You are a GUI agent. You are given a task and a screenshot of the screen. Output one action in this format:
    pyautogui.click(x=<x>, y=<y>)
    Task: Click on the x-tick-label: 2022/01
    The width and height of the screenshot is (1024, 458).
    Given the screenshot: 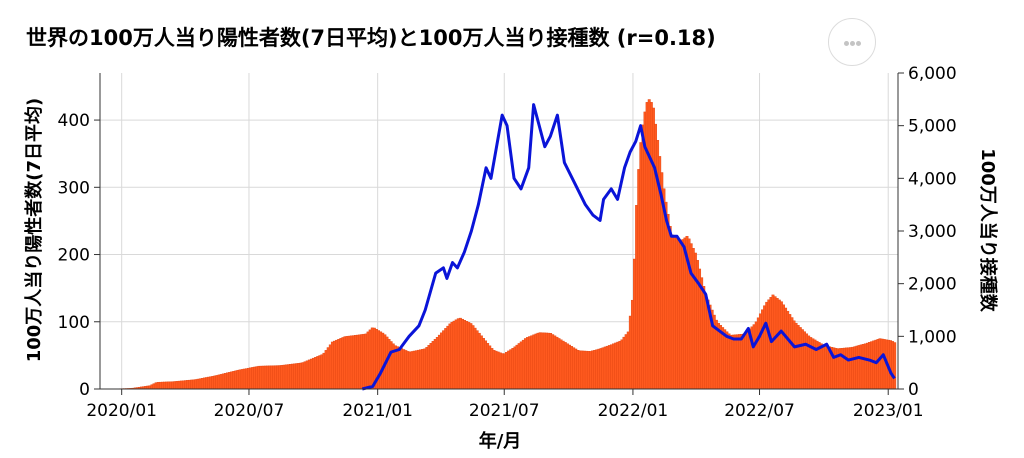 What is the action you would take?
    pyautogui.click(x=633, y=411)
    